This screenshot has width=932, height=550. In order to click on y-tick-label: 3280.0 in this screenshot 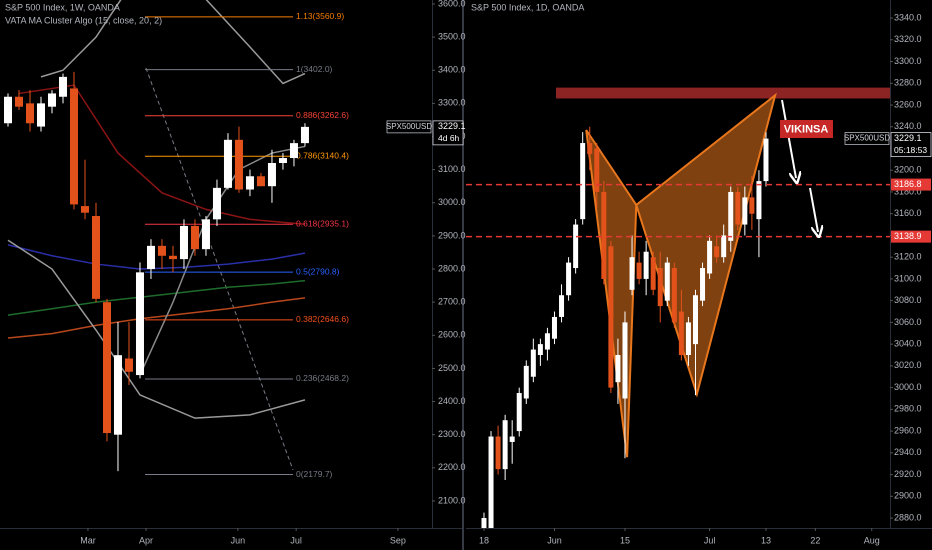, I will do `click(908, 83)`.